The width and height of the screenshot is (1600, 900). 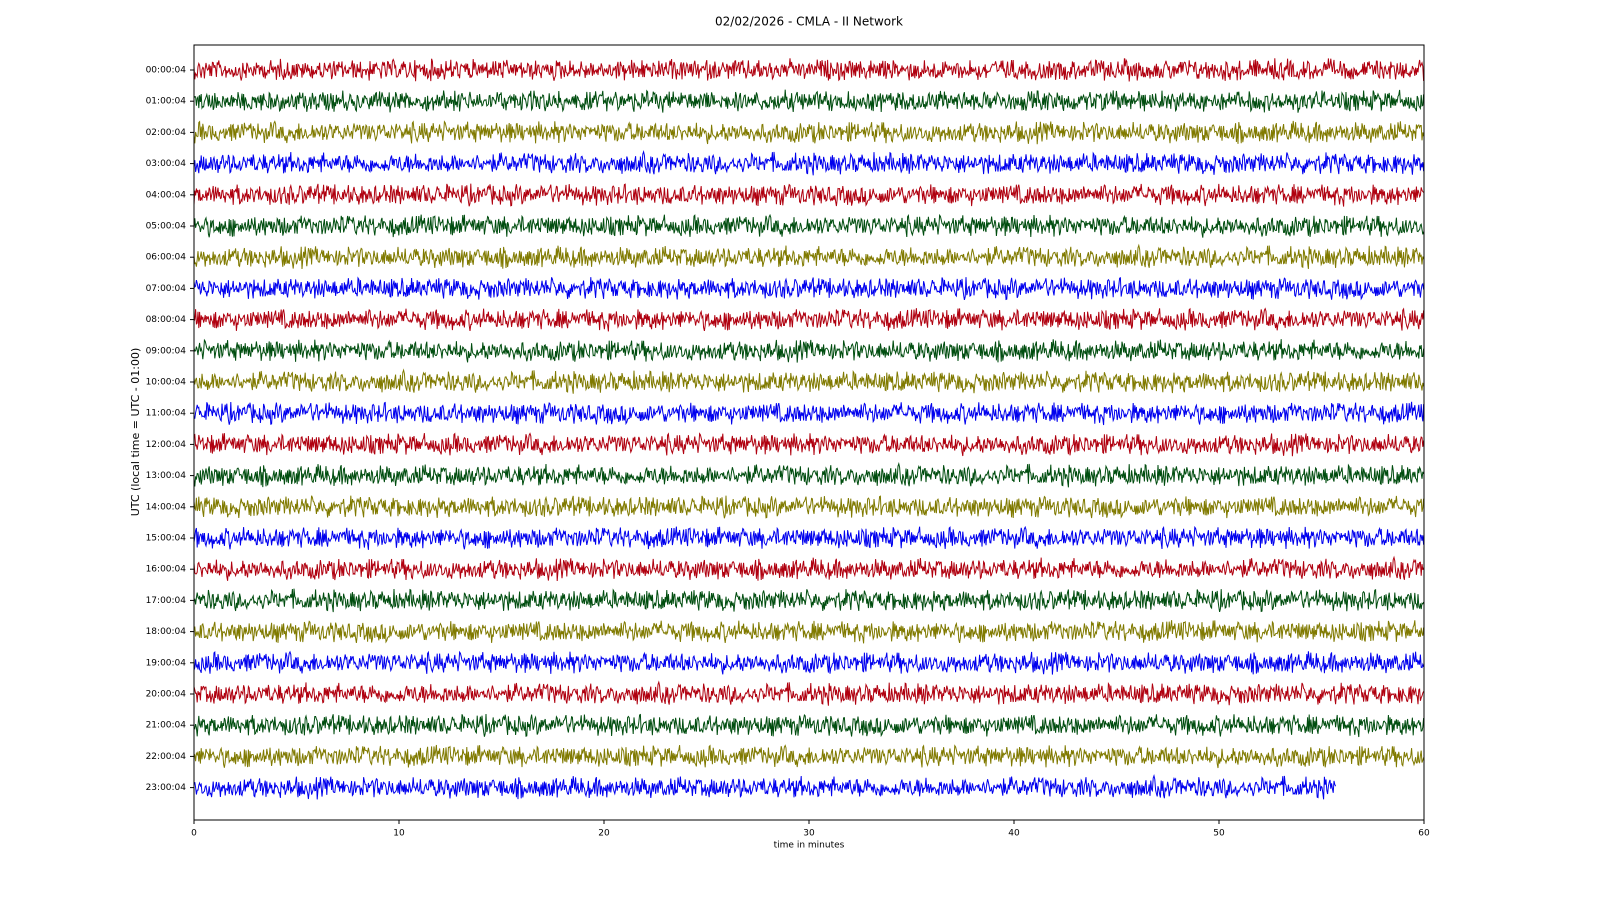 What do you see at coordinates (166, 133) in the screenshot?
I see `y-tick-label: 02:00:04` at bounding box center [166, 133].